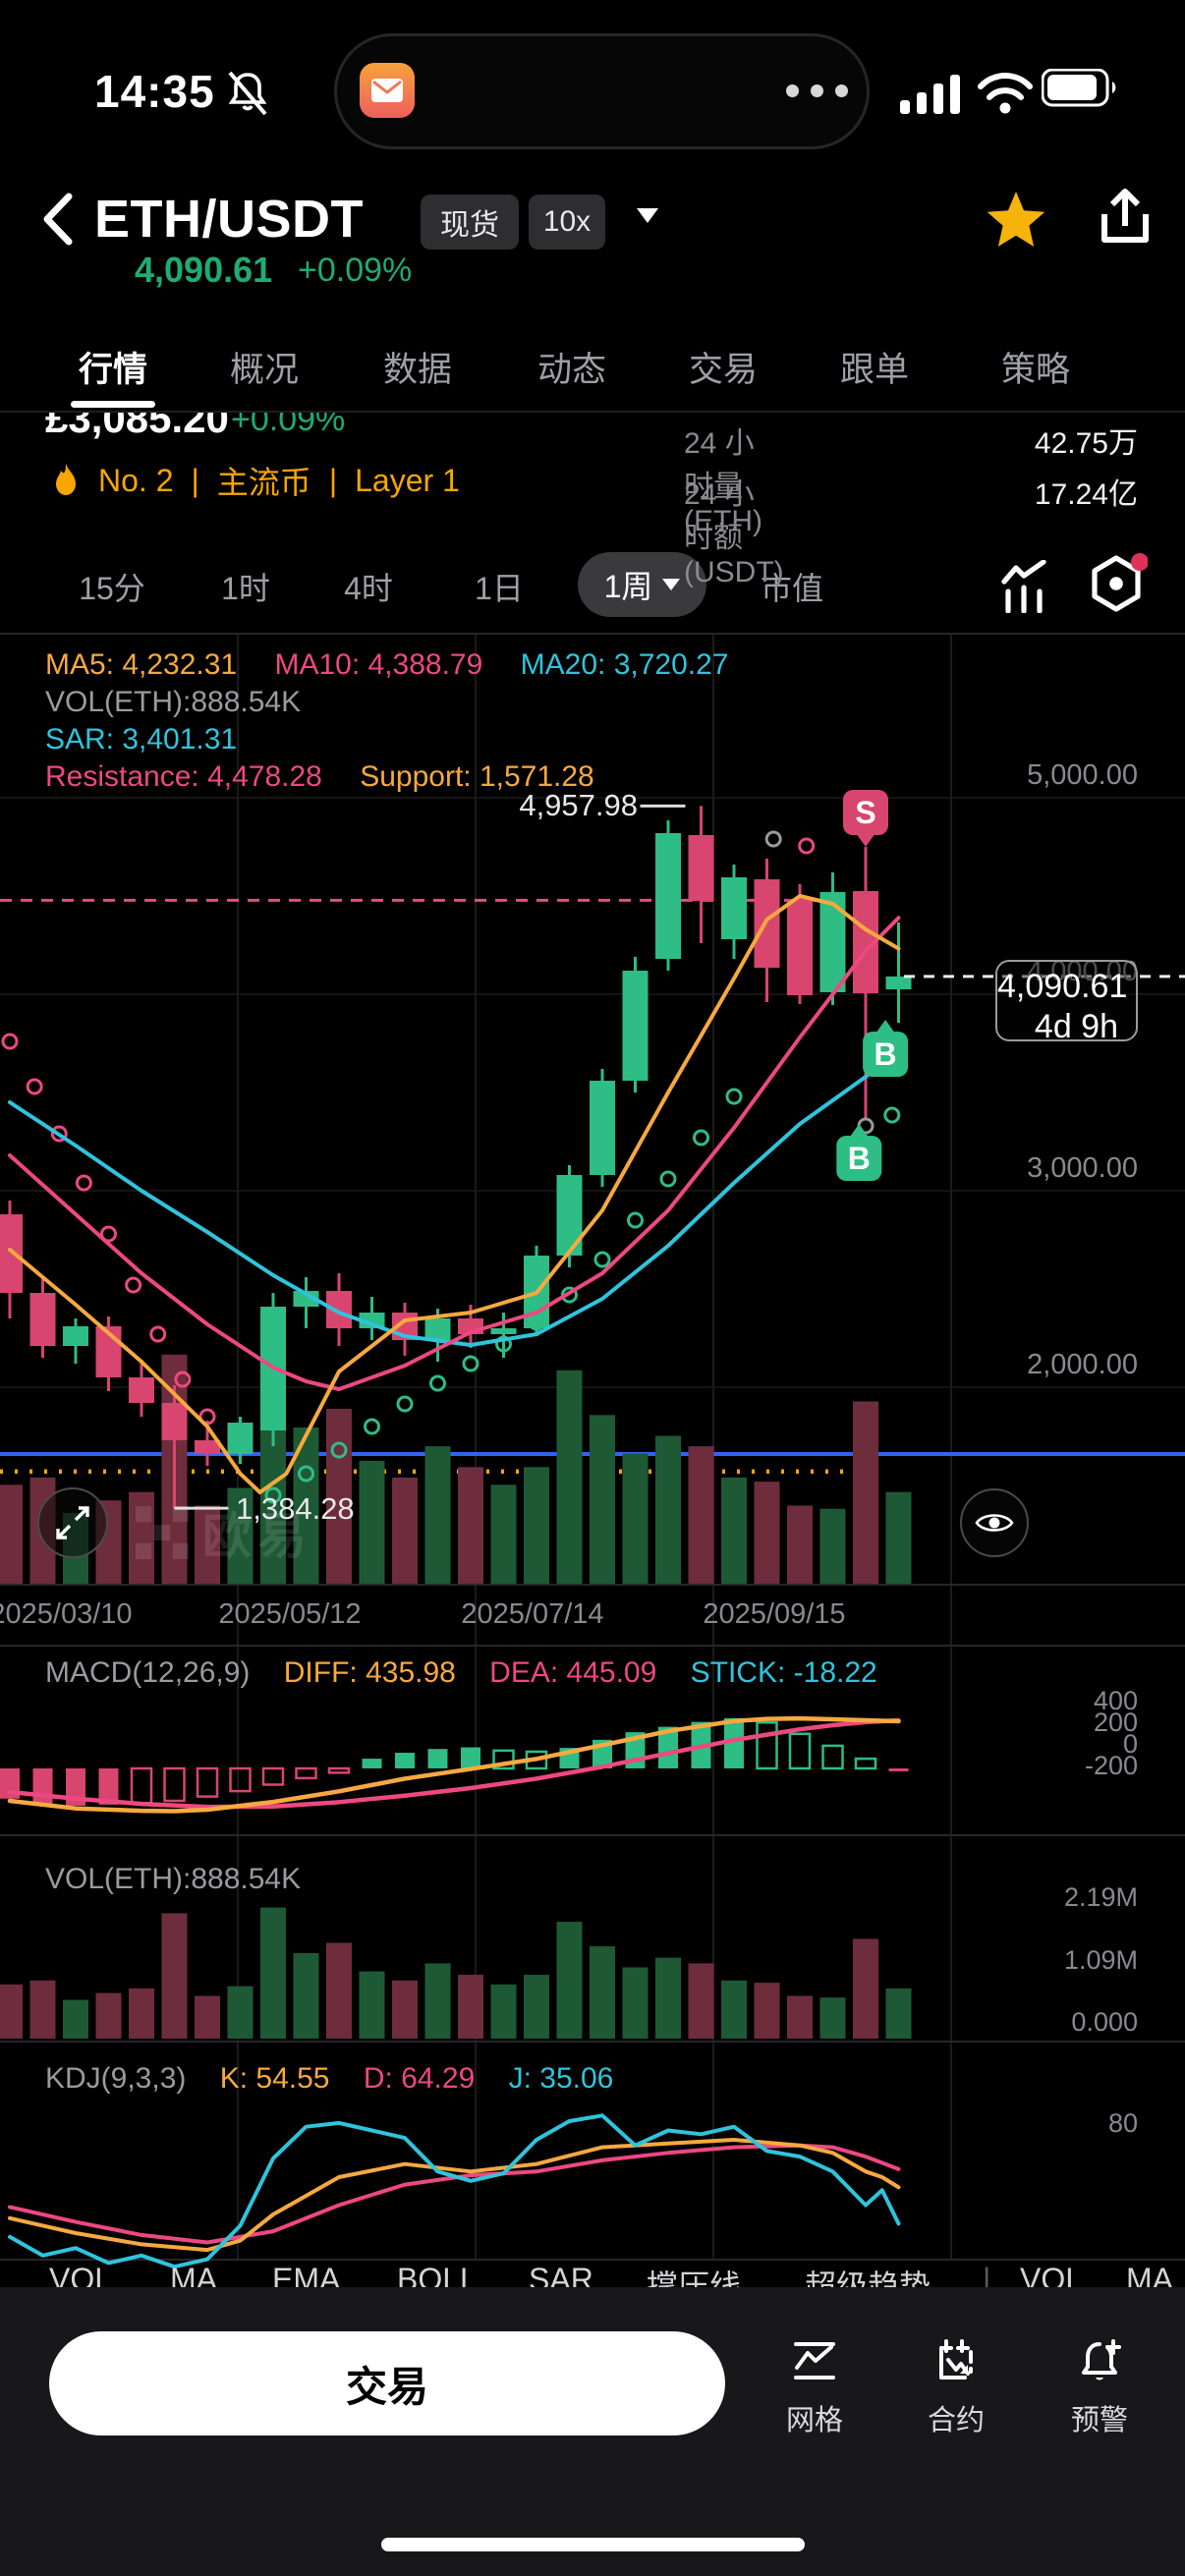  I want to click on kdj-j: J: 35.06, so click(561, 2078).